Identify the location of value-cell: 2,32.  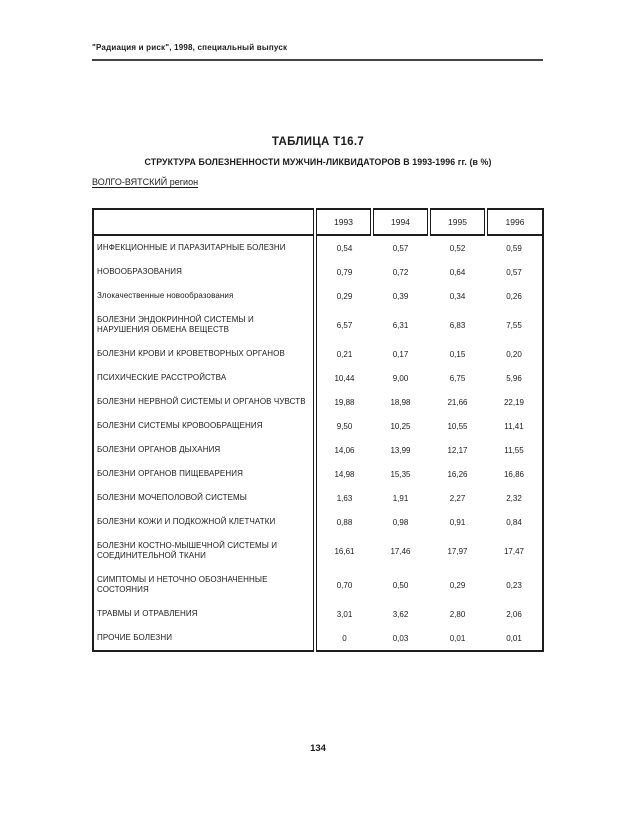
(514, 498).